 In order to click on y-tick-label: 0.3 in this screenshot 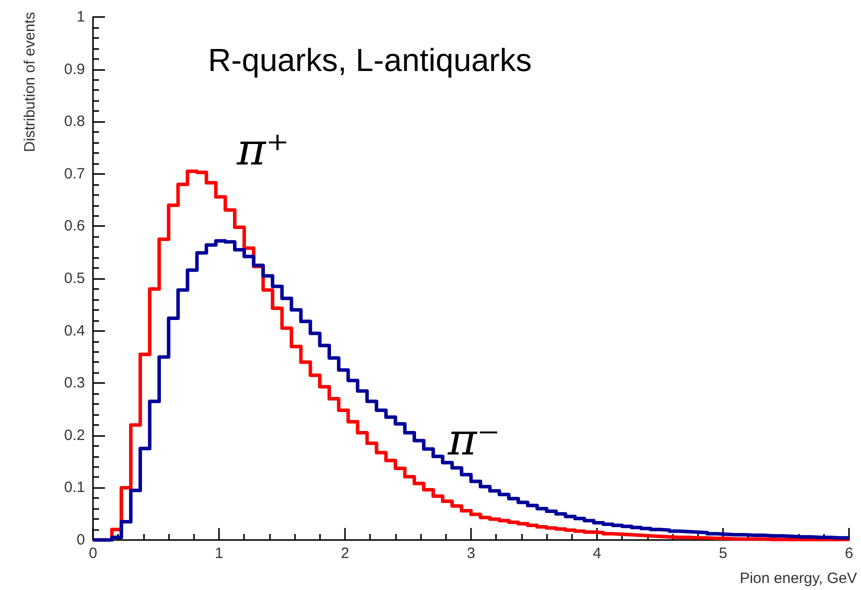, I will do `click(74, 383)`.